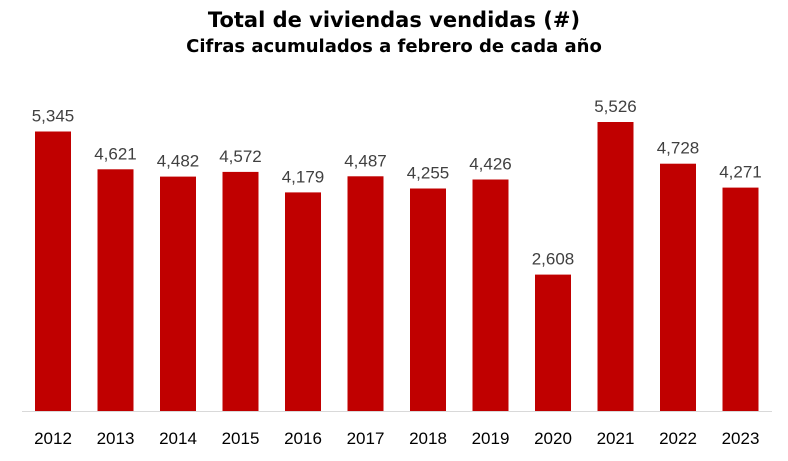  I want to click on bar-2022, so click(678, 287).